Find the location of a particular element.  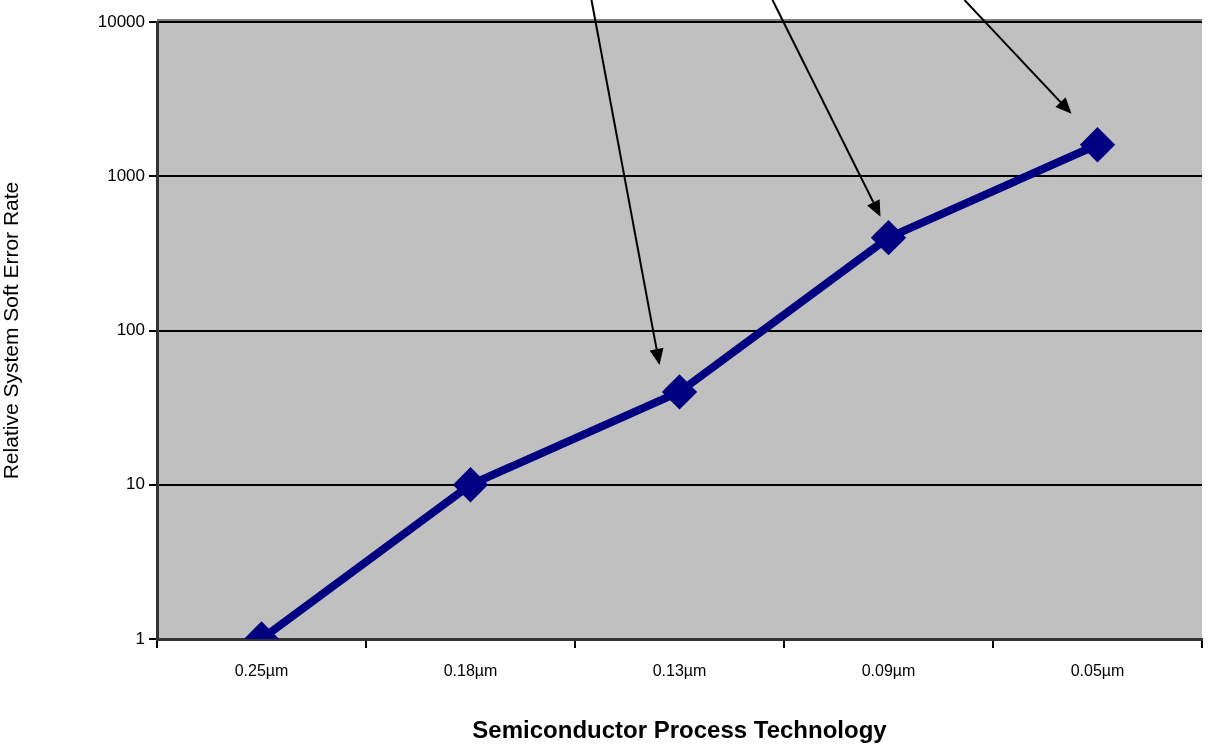

x-axis-title: Semiconductor Process Technology is located at coordinates (680, 730).